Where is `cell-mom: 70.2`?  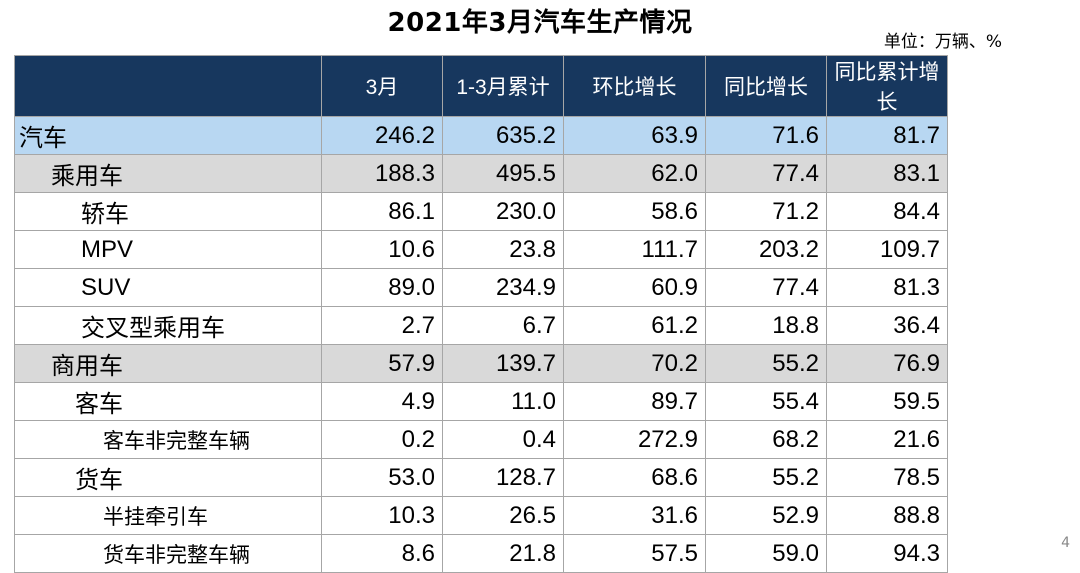
cell-mom: 70.2 is located at coordinates (634, 363).